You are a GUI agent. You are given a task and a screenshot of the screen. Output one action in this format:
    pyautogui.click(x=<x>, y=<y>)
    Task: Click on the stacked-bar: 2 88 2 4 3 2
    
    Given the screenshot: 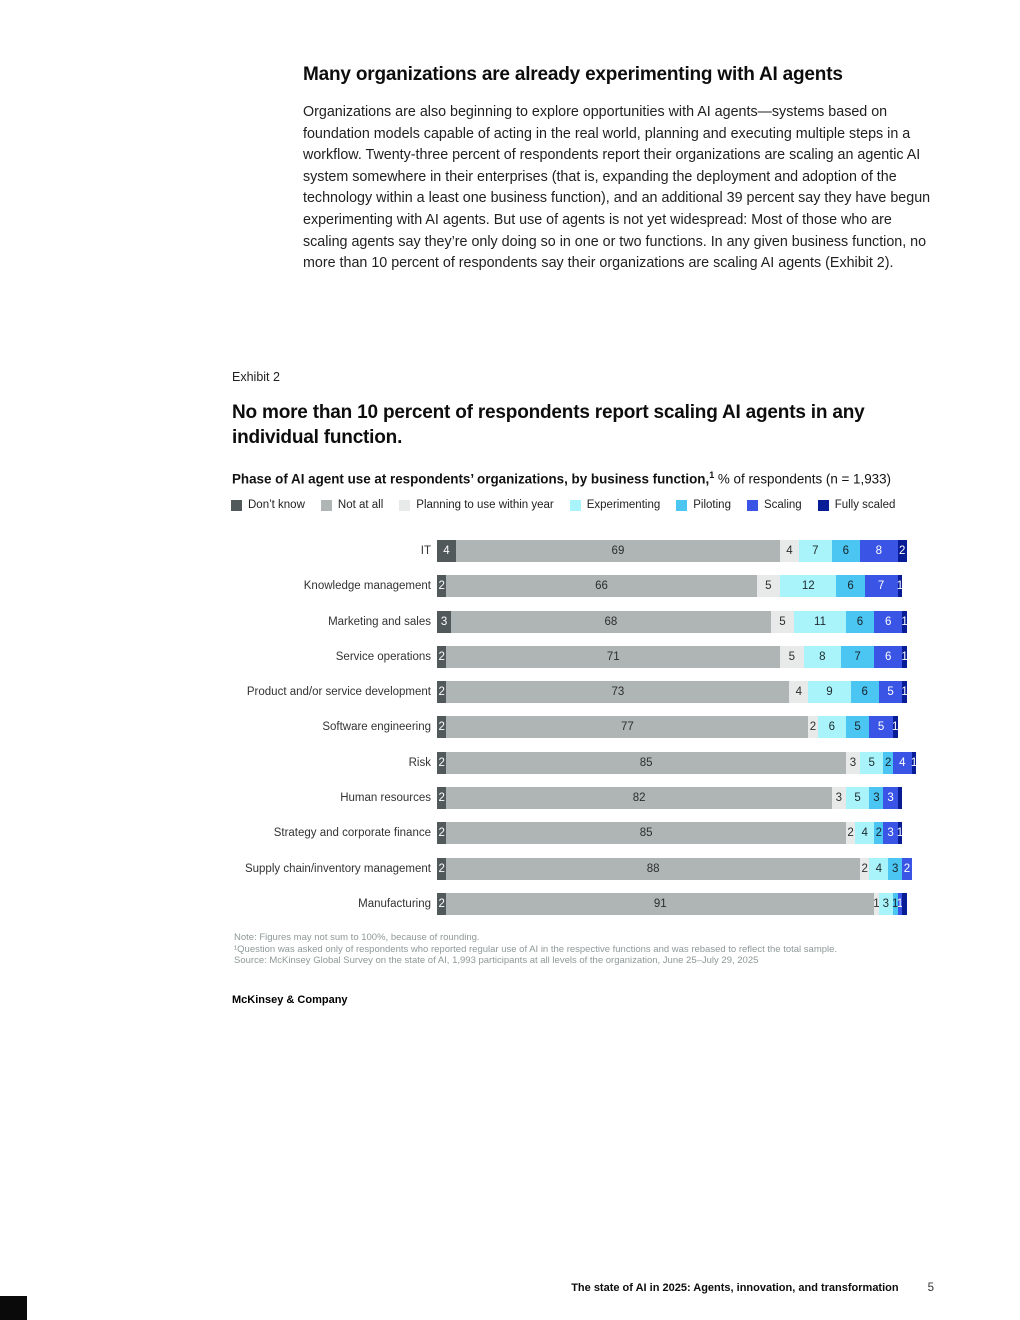 What is the action you would take?
    pyautogui.click(x=674, y=868)
    